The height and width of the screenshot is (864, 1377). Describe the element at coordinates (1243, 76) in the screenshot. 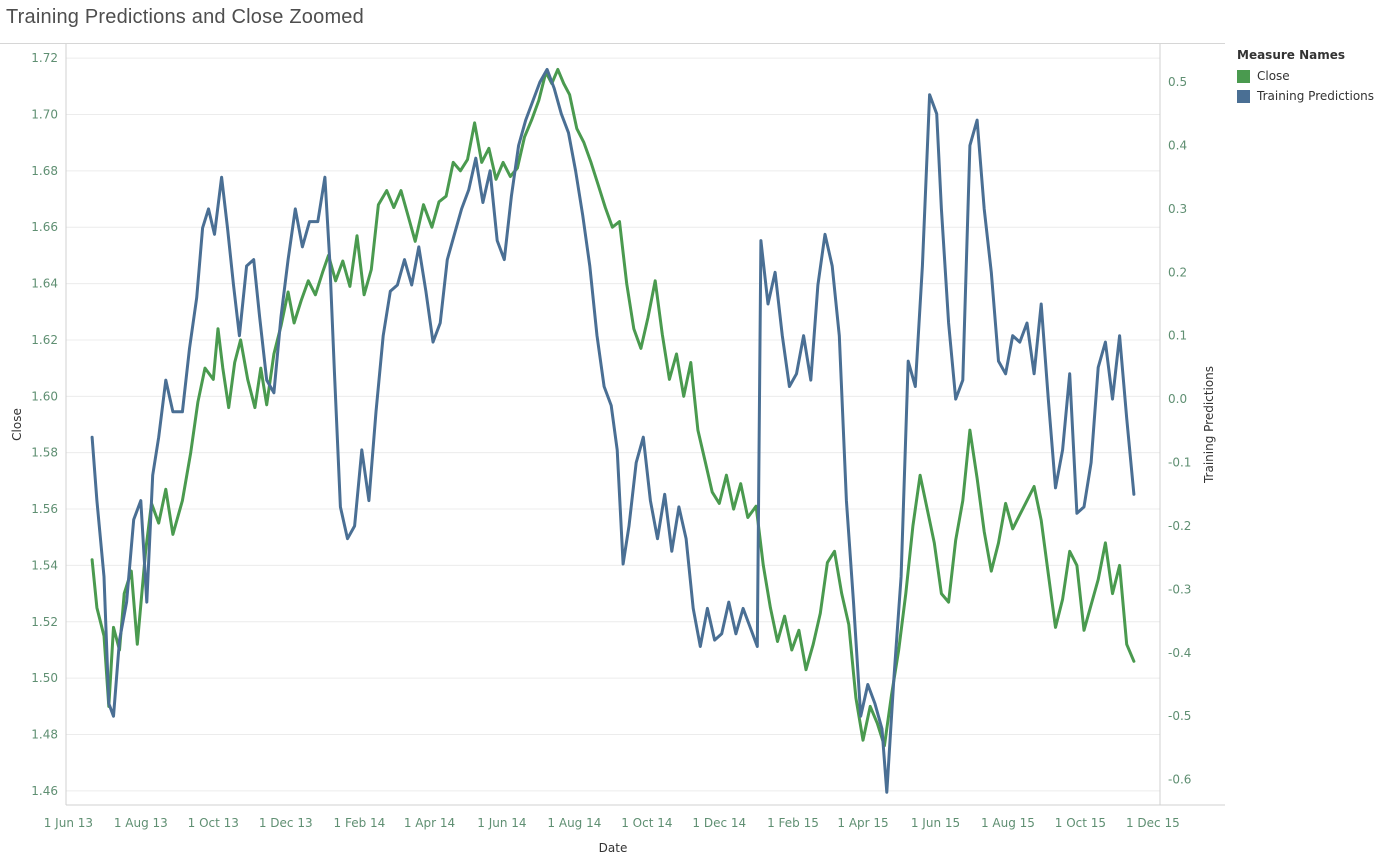

I see `legend-swatch-close` at that location.